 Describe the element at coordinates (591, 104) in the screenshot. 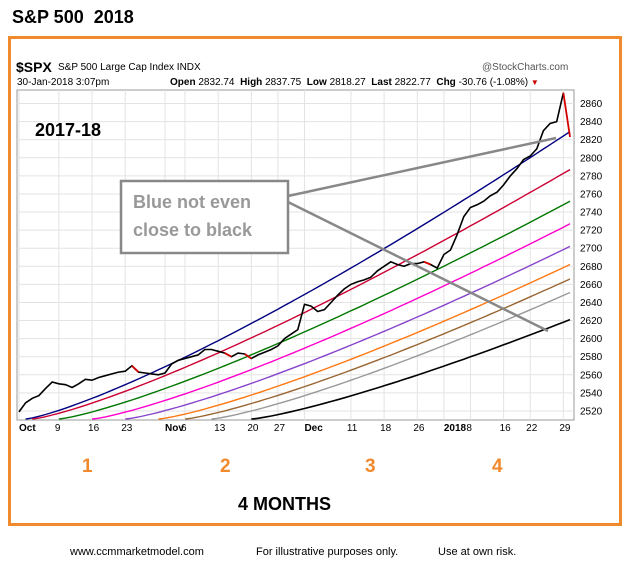

I see `y-tick-label: 2860` at that location.